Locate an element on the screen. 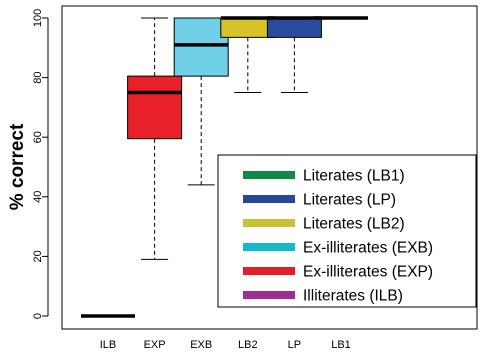  y-axis-label: % correct is located at coordinates (17, 166).